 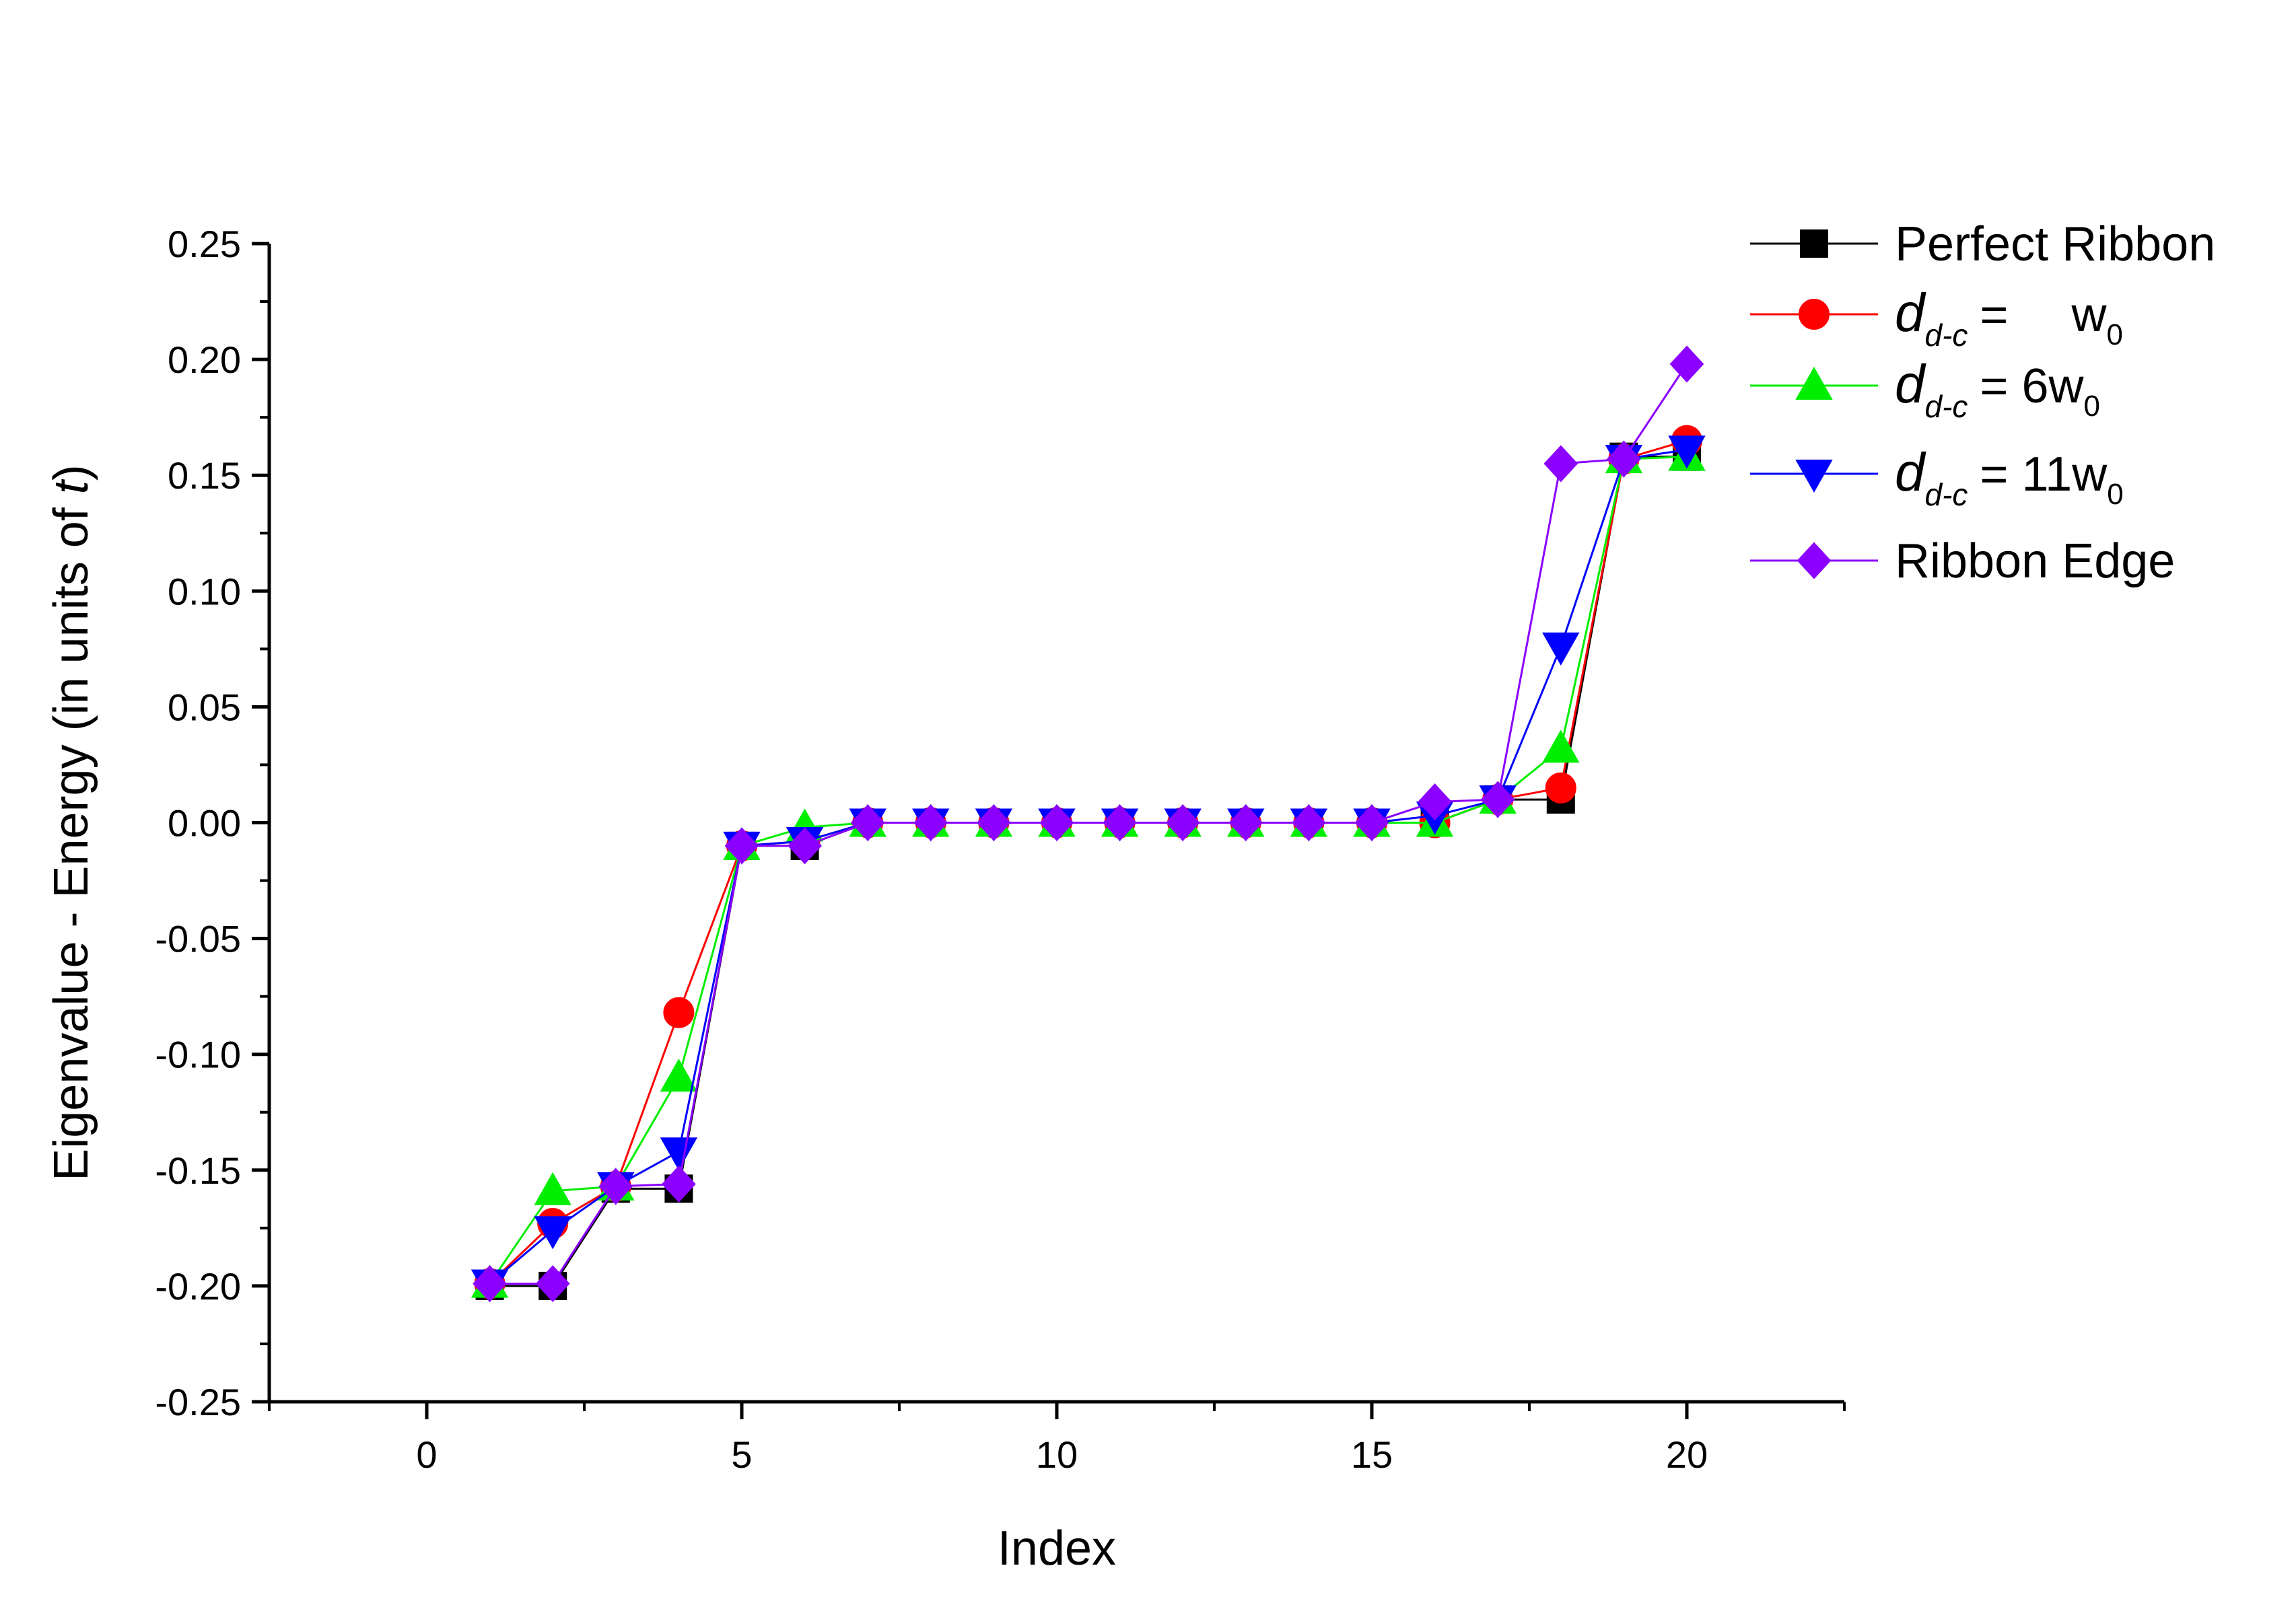 I want to click on legend-item: Perfect Ribbon, so click(x=1982, y=244).